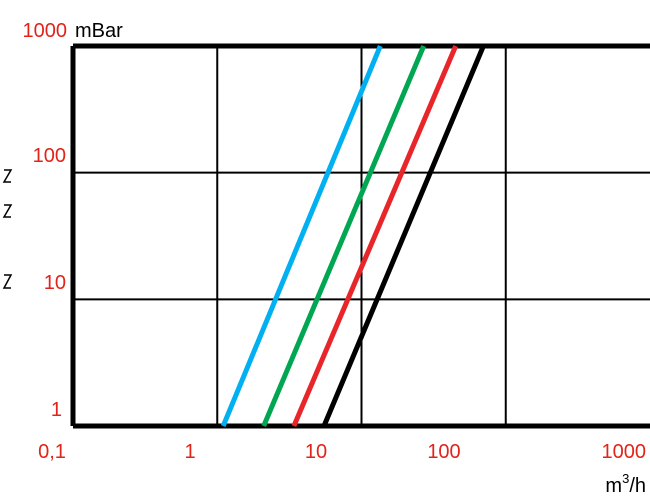 Image resolution: width=650 pixels, height=497 pixels. What do you see at coordinates (624, 452) in the screenshot?
I see `x-tick-label-1000: 1000` at bounding box center [624, 452].